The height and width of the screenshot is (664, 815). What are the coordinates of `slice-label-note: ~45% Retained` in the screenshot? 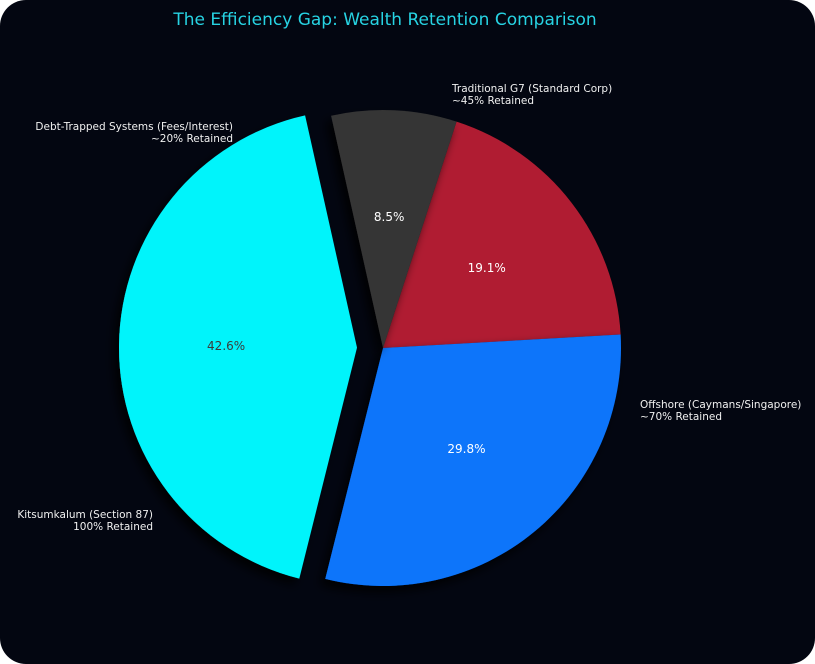 It's located at (493, 101).